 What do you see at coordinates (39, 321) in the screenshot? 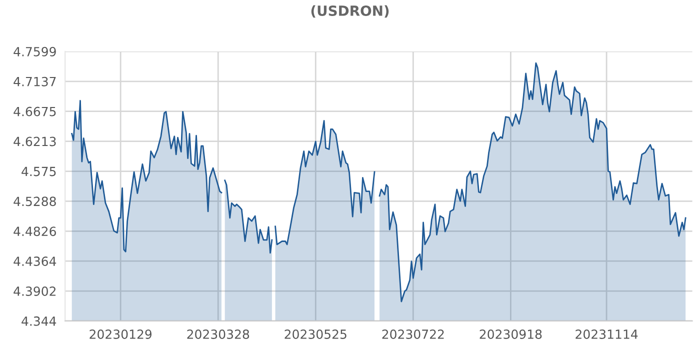
I see `y-tick-label: 4.344` at bounding box center [39, 321].